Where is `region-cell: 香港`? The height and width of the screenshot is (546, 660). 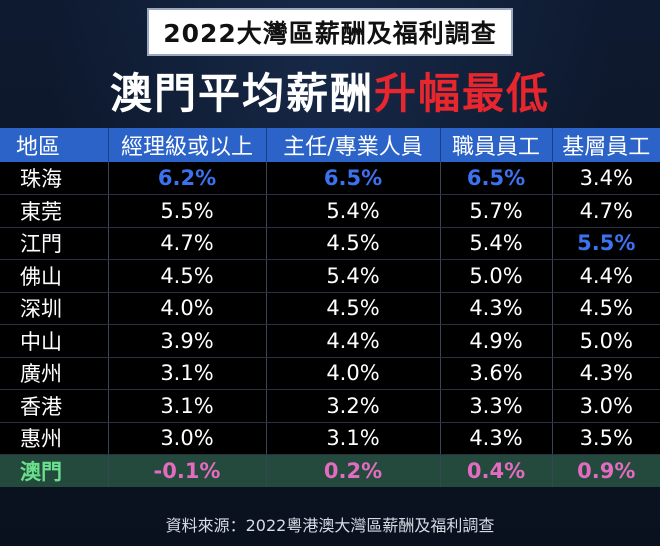
region-cell: 香港 is located at coordinates (54, 406).